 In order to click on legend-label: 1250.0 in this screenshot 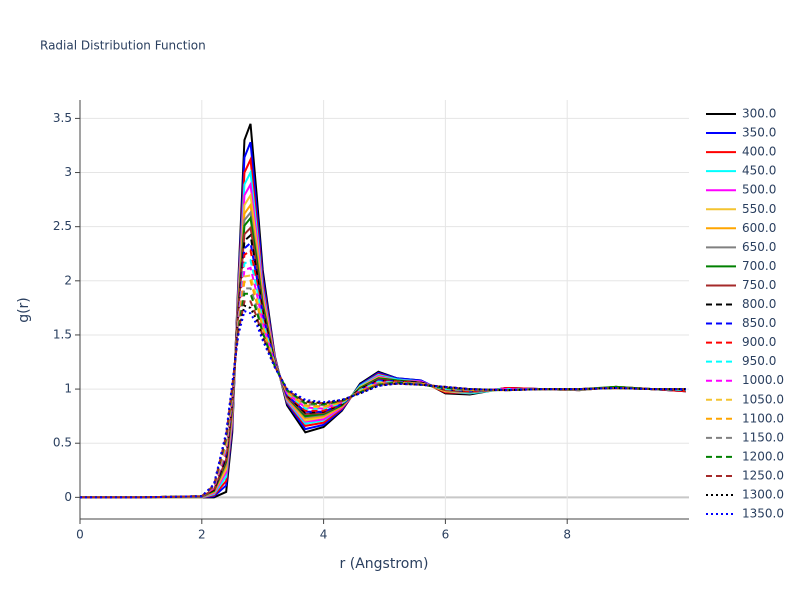, I will do `click(763, 475)`.